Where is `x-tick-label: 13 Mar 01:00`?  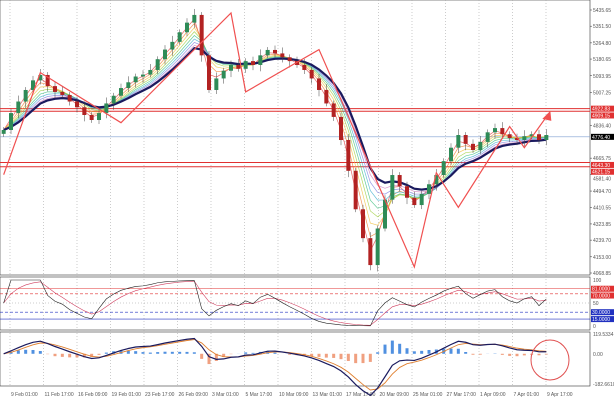 x-tick-label: 13 Mar 01:00 is located at coordinates (328, 395).